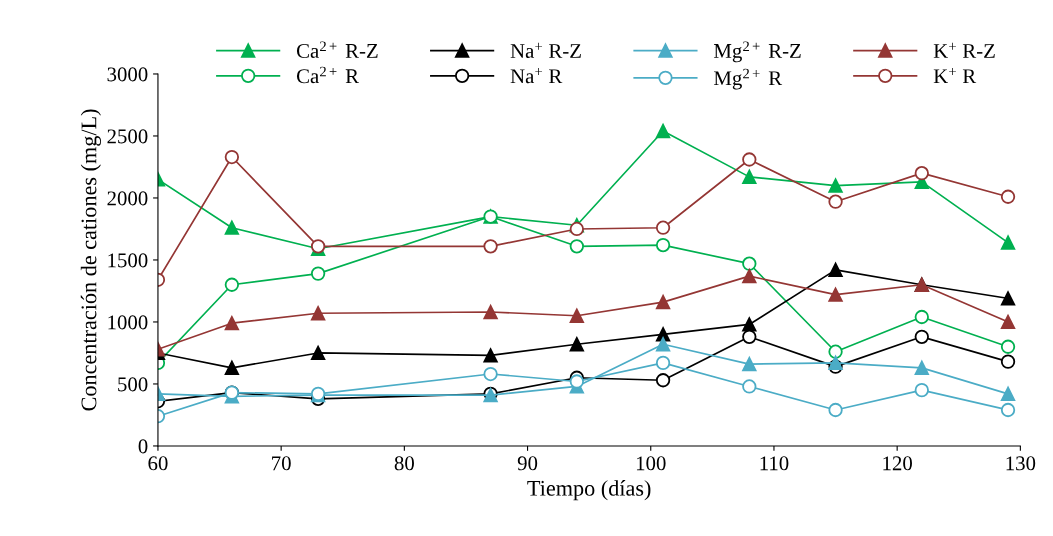  What do you see at coordinates (127, 74) in the screenshot?
I see `y-tick-label: 3000` at bounding box center [127, 74].